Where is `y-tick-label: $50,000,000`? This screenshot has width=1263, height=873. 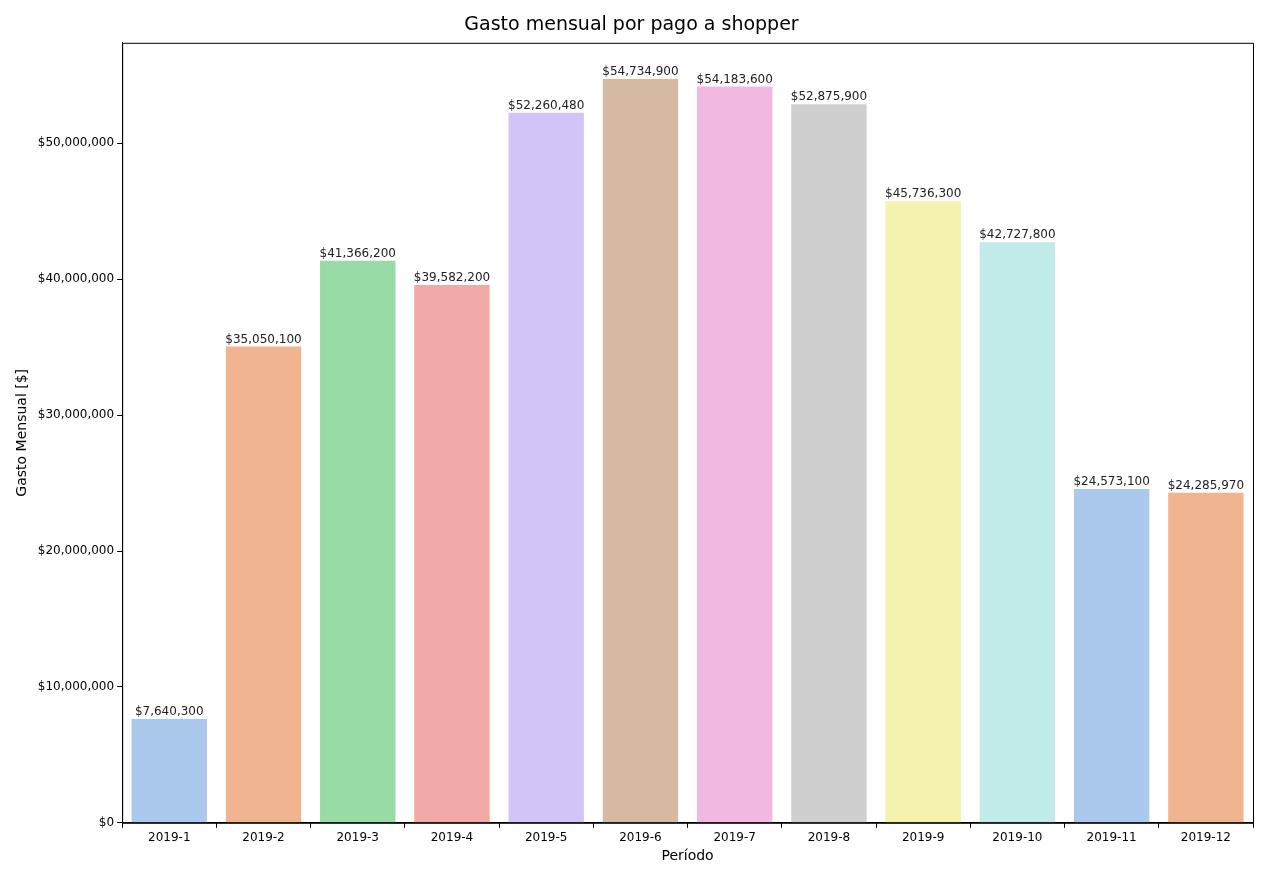 y-tick-label: $50,000,000 is located at coordinates (76, 142).